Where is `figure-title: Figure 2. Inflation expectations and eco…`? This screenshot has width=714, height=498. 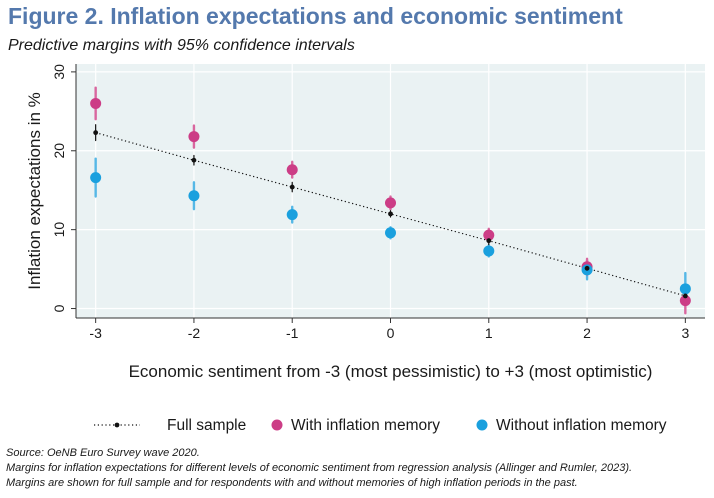 figure-title: Figure 2. Inflation expectations and eco… is located at coordinates (315, 16).